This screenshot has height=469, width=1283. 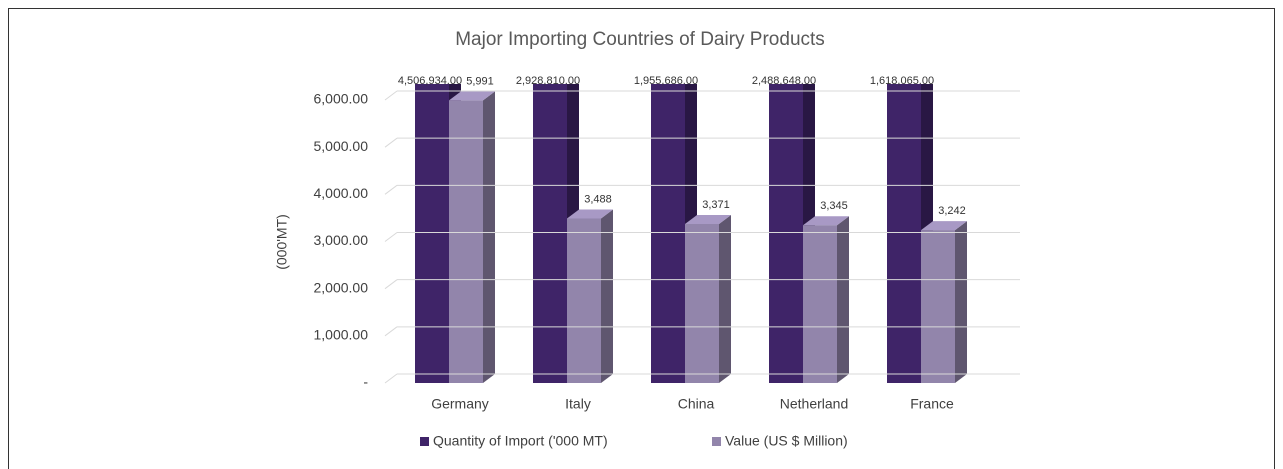 I want to click on data-label: 3,488, so click(x=598, y=199).